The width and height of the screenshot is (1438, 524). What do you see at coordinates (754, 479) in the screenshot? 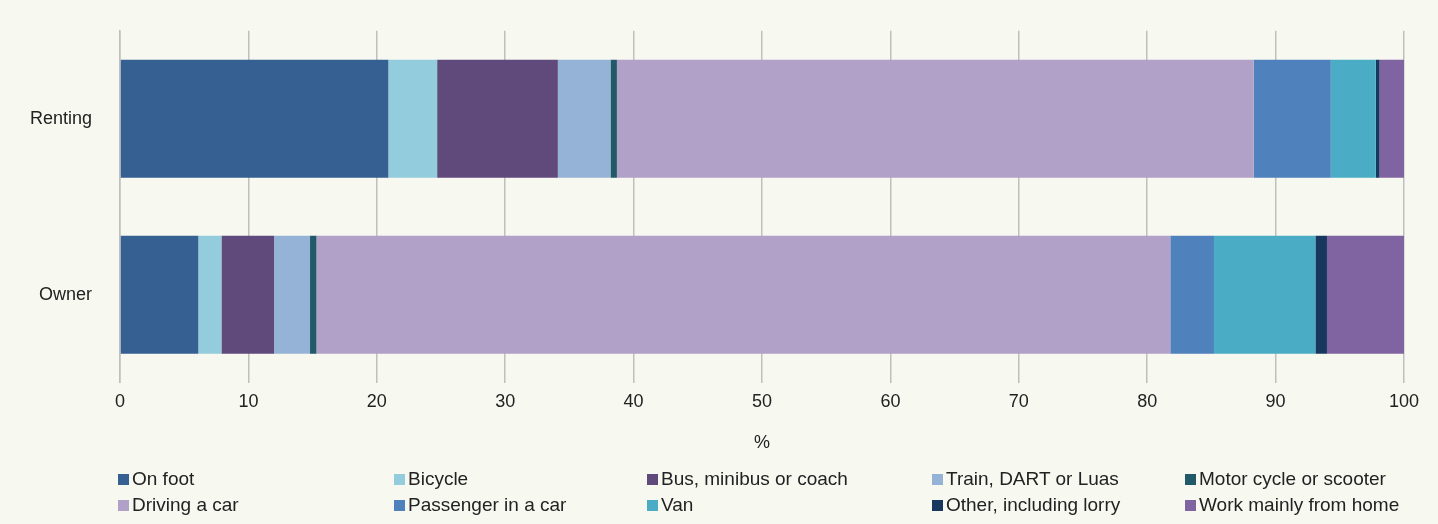
I see `legend-label: Bus, minibus or coach` at bounding box center [754, 479].